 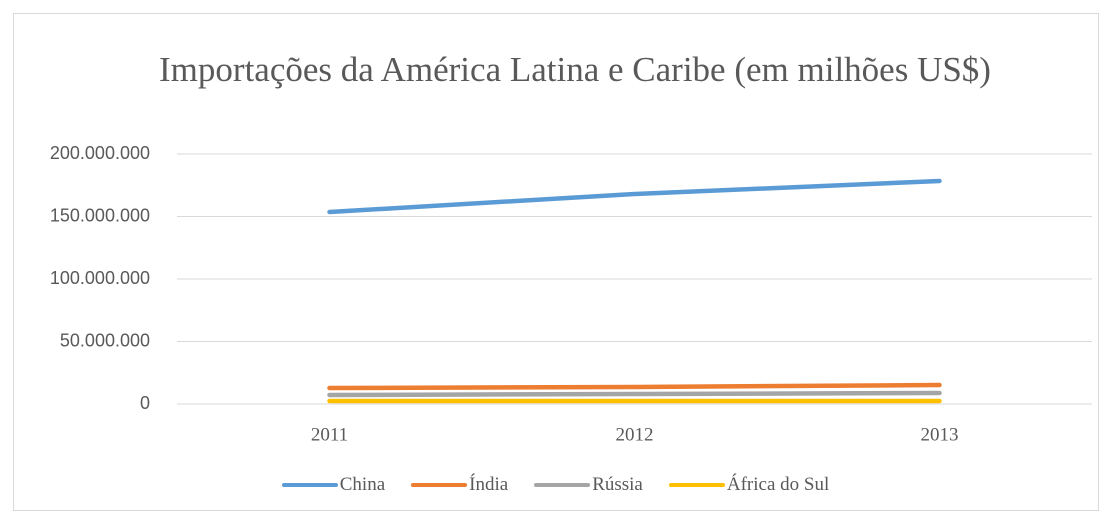 What do you see at coordinates (100, 278) in the screenshot?
I see `y-tick-label: 100.000.000` at bounding box center [100, 278].